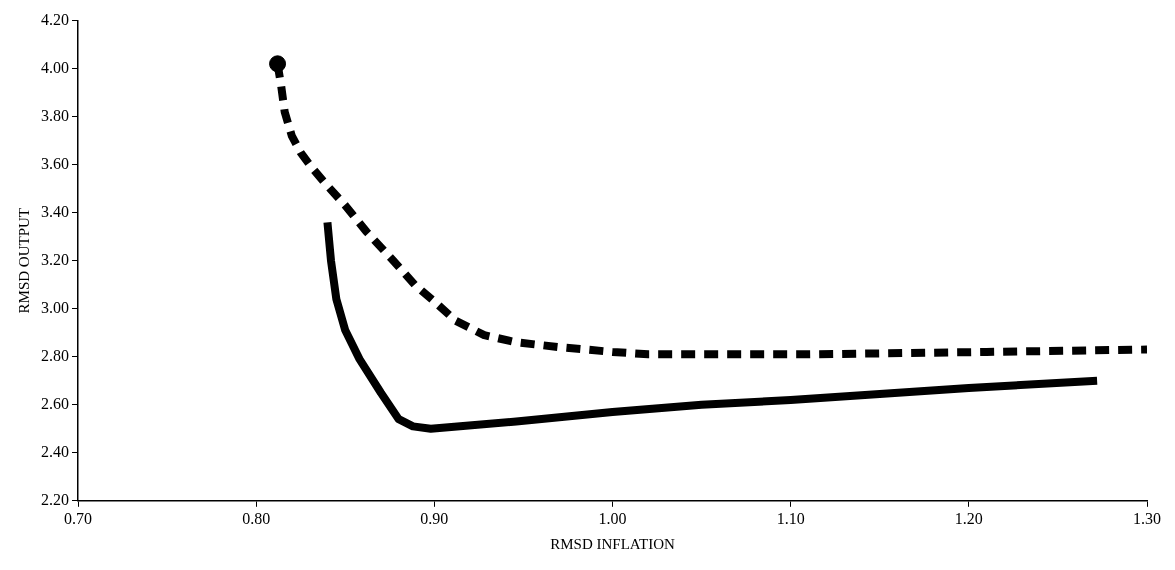  Describe the element at coordinates (612, 543) in the screenshot. I see `x-axis-title: RMSD INFLATION` at that location.